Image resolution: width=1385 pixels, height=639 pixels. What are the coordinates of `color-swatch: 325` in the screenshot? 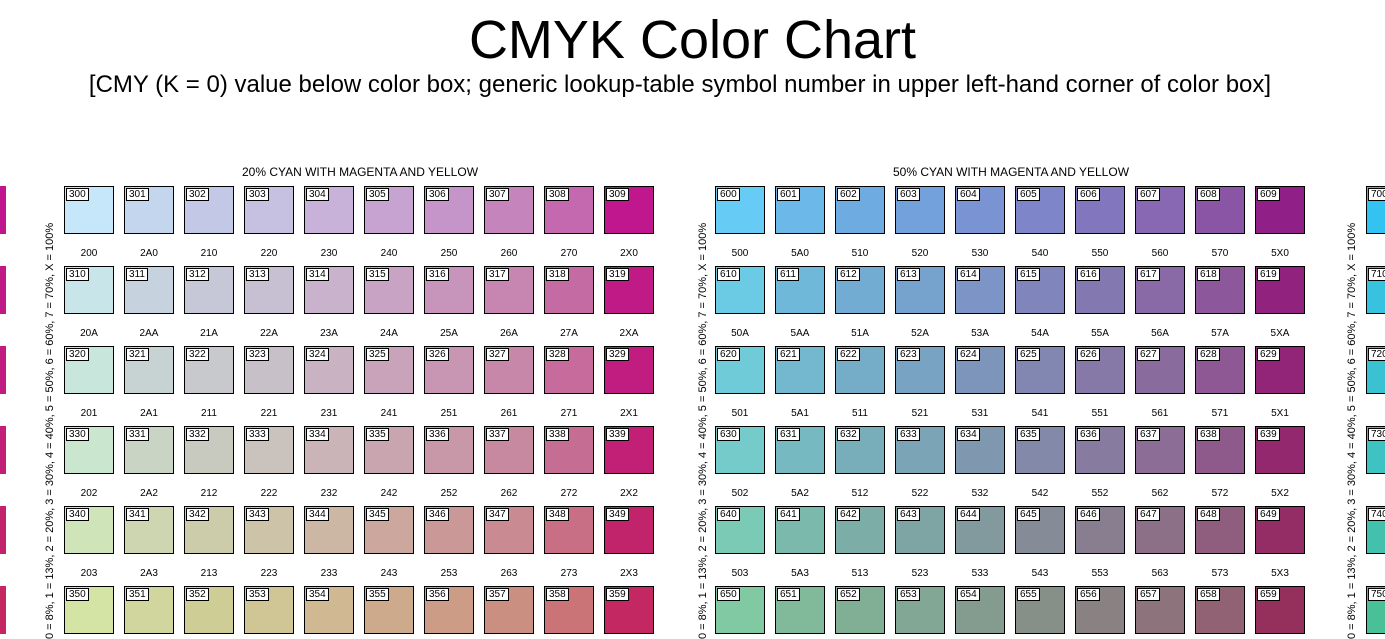 It's located at (389, 370).